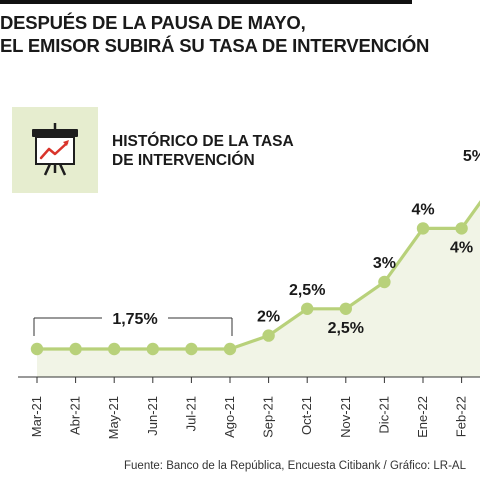 This screenshot has width=480, height=480. I want to click on headline-line-1: DESPUÉS DE LA PAUSA DE MAYO,, so click(153, 22).